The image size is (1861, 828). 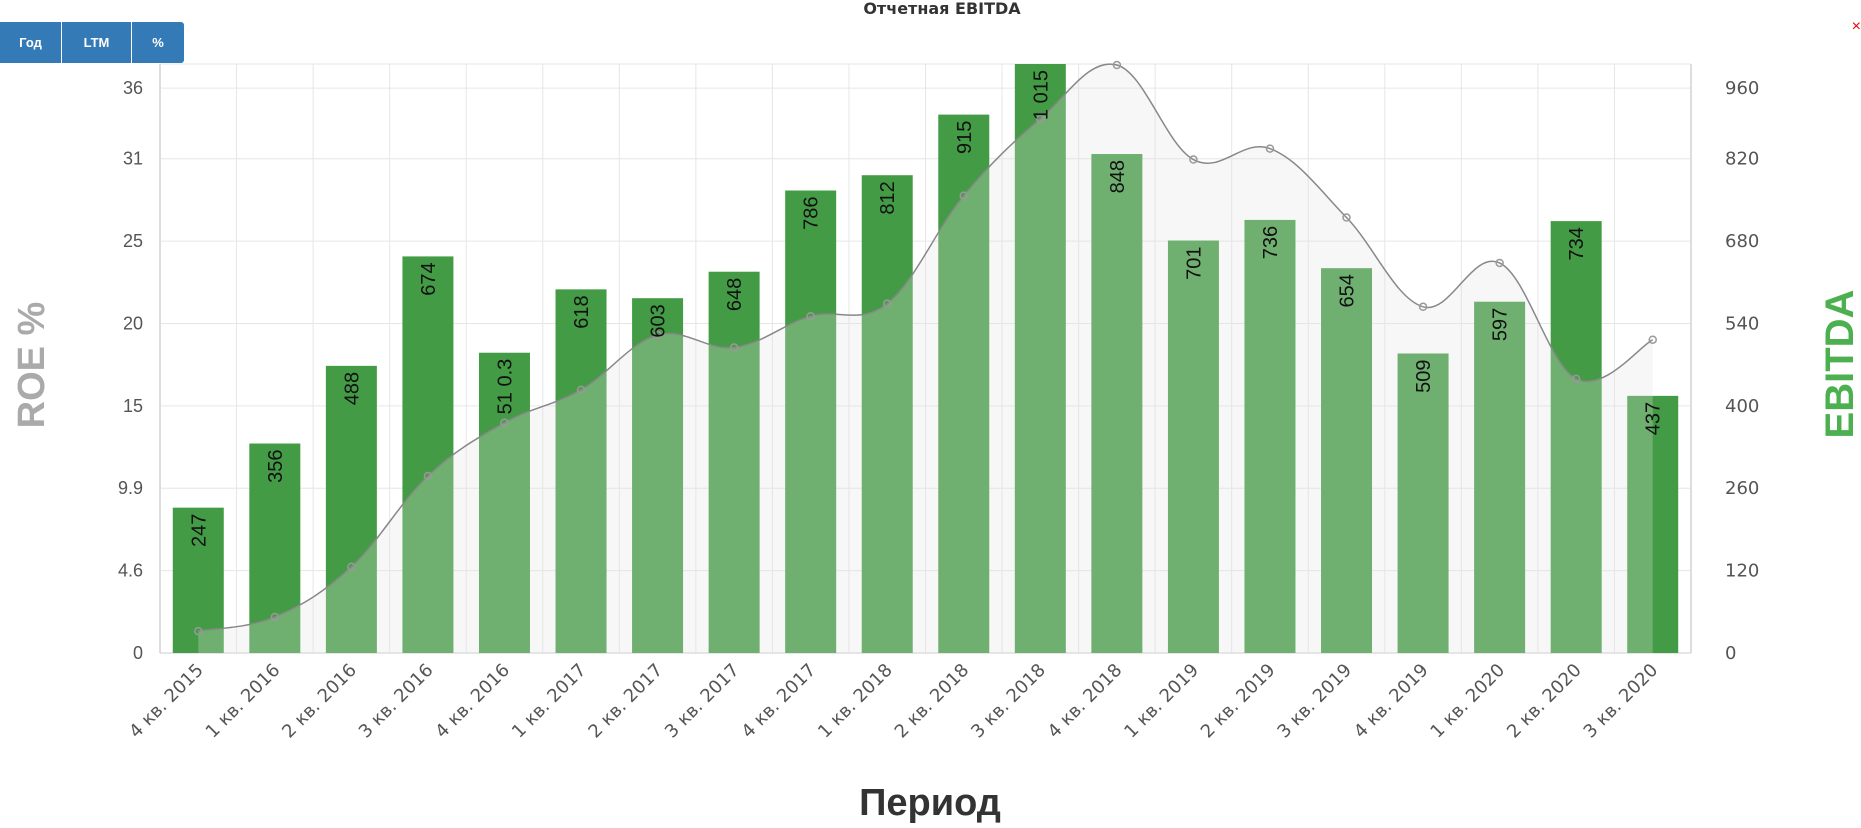 What do you see at coordinates (1467, 701) in the screenshot?
I see `x-tick-label: 1 кв. 2020` at bounding box center [1467, 701].